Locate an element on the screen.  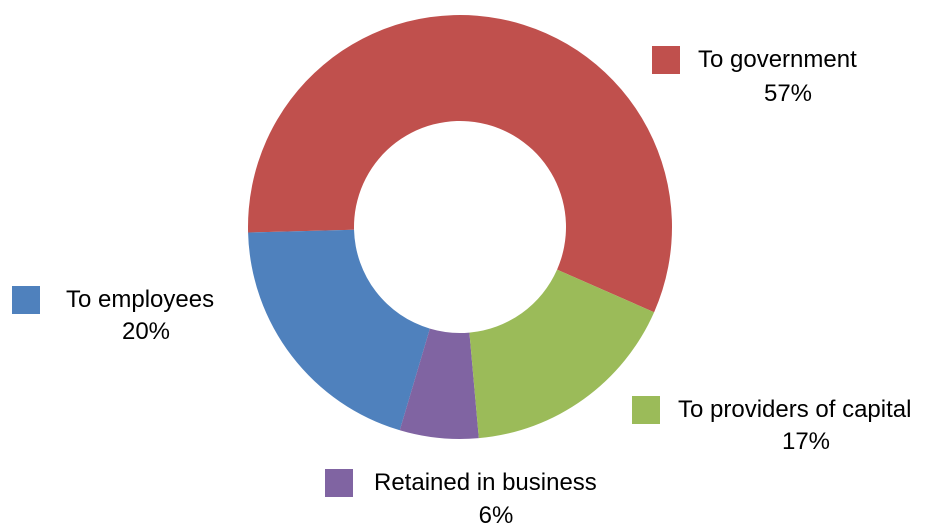
slice-label-to-government: To government is located at coordinates (777, 59).